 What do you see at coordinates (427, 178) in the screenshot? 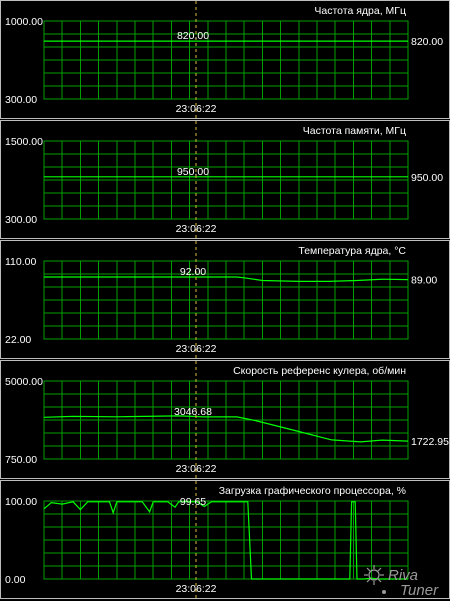
I see `current-value-label: 950.00` at bounding box center [427, 178].